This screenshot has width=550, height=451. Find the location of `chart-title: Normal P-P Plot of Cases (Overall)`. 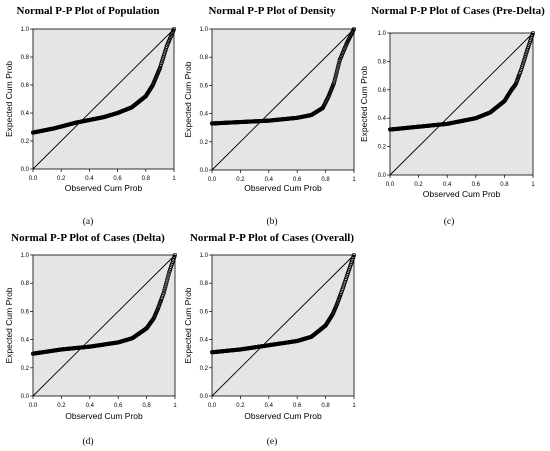

chart-title: Normal P-P Plot of Cases (Overall) is located at coordinates (272, 238).